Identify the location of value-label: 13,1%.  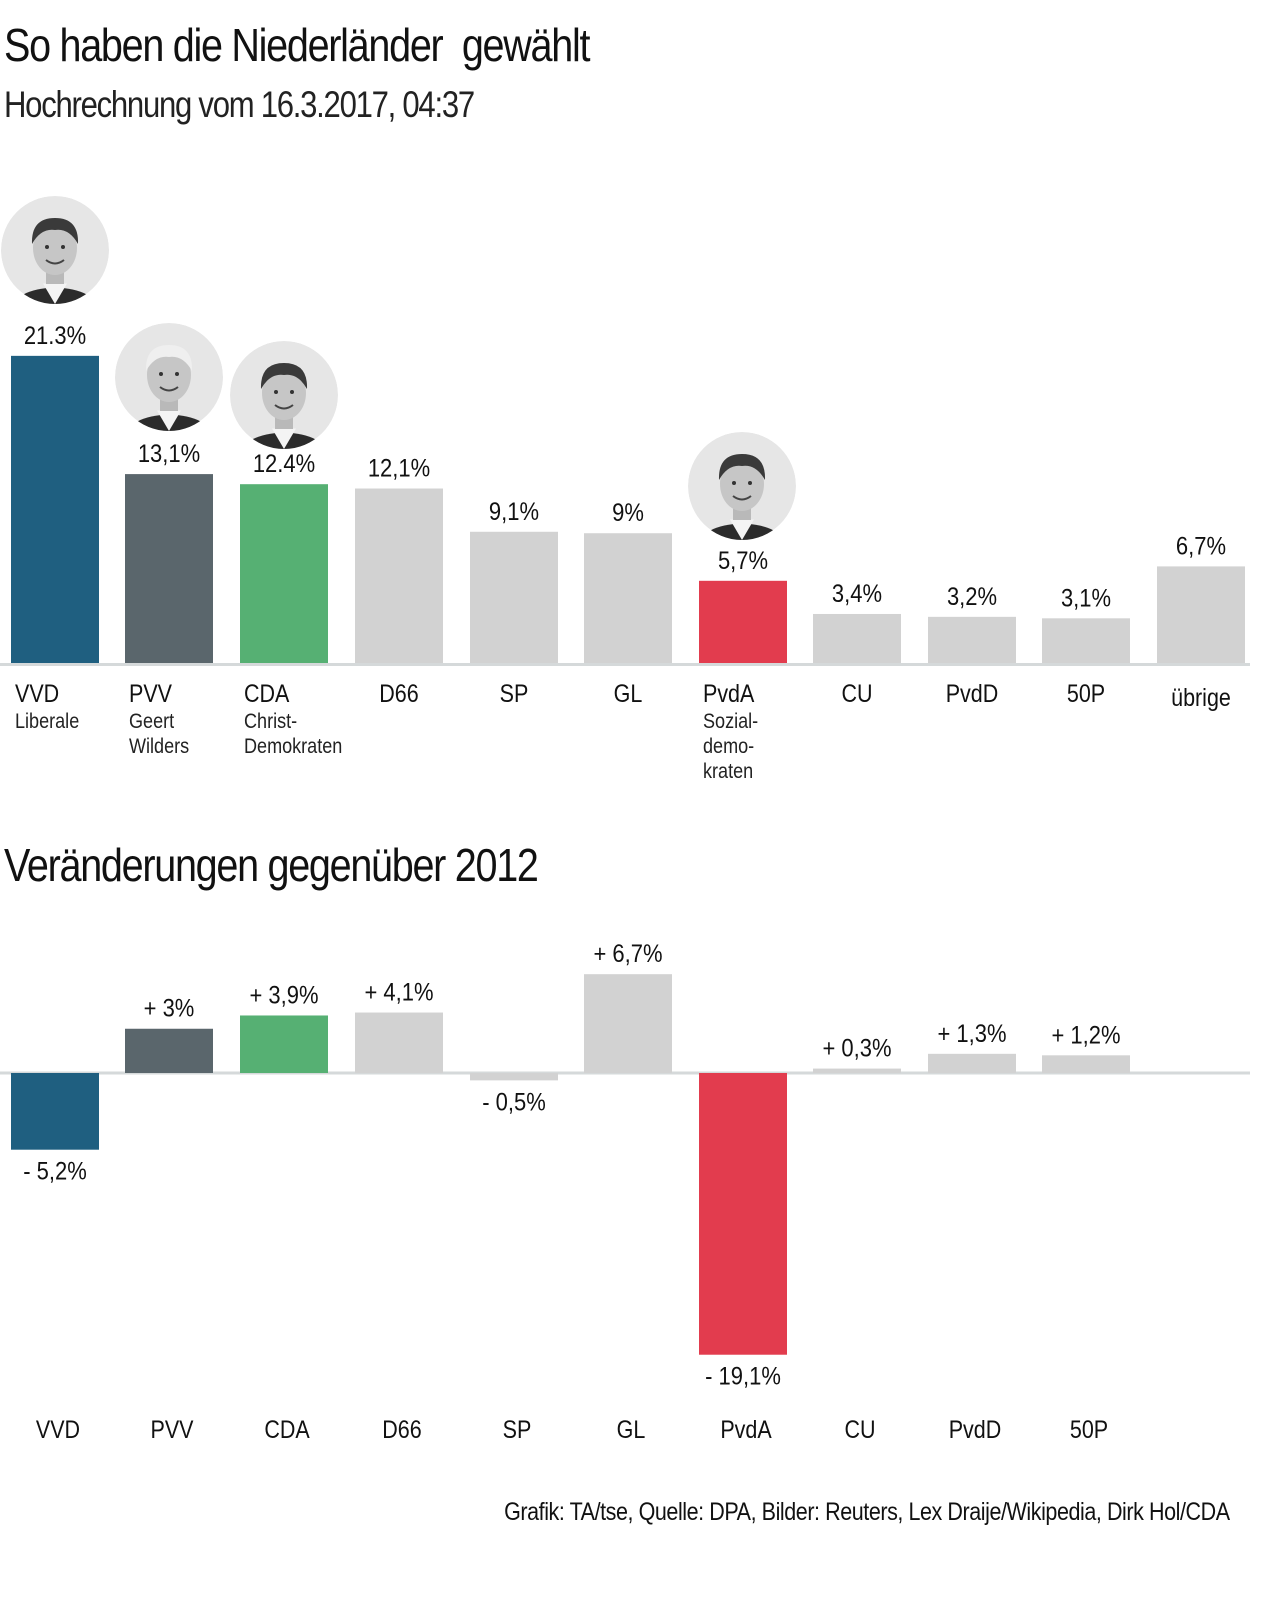
(169, 454).